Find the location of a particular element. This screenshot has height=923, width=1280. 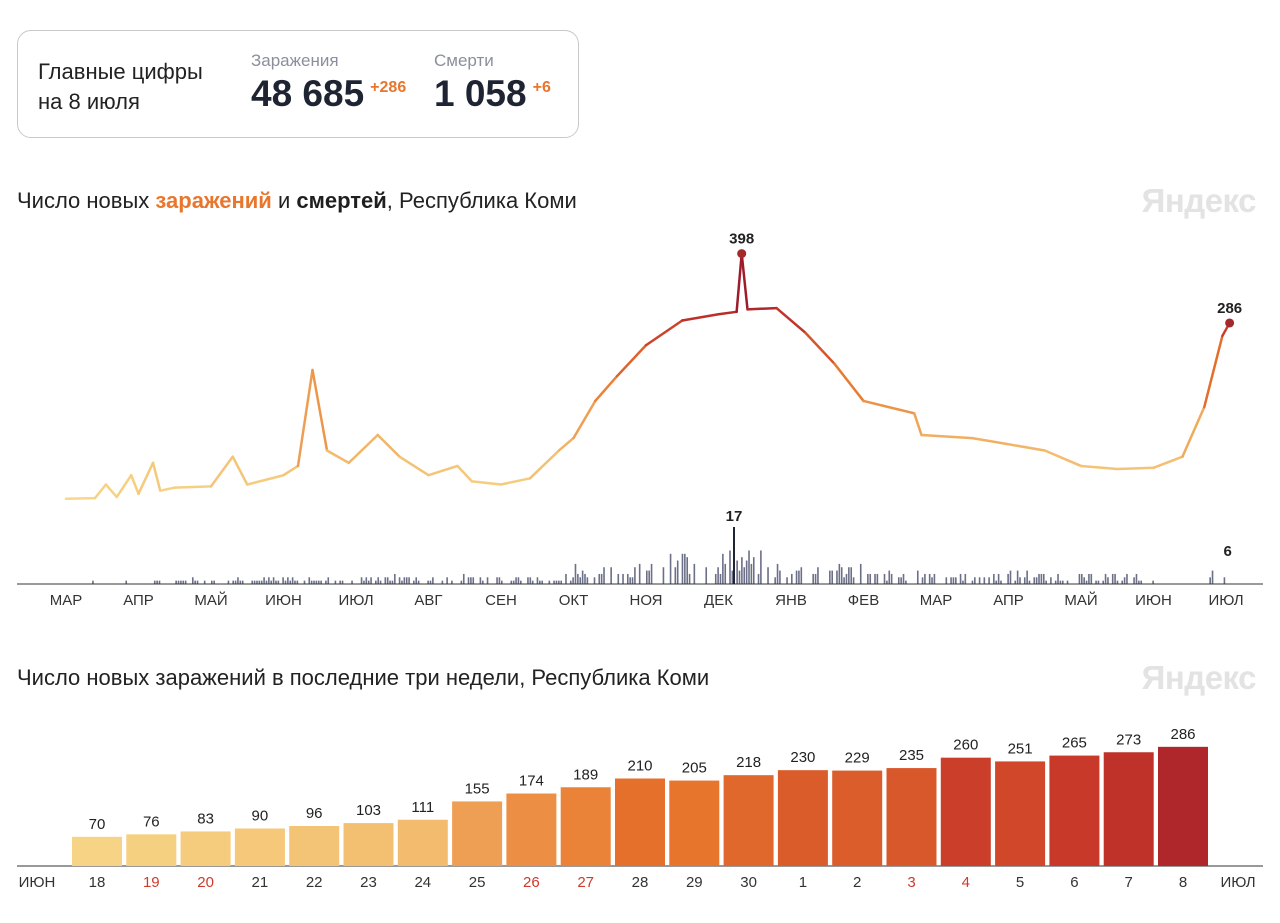

main-chart-title-part3: и is located at coordinates (284, 200).